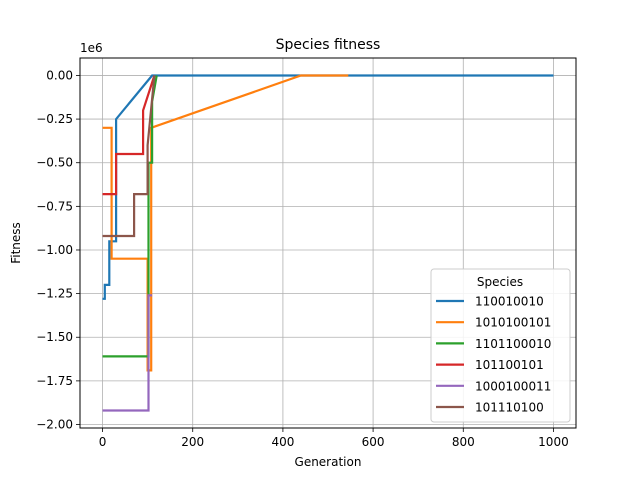  I want to click on x-axis-label: Generation, so click(328, 462).